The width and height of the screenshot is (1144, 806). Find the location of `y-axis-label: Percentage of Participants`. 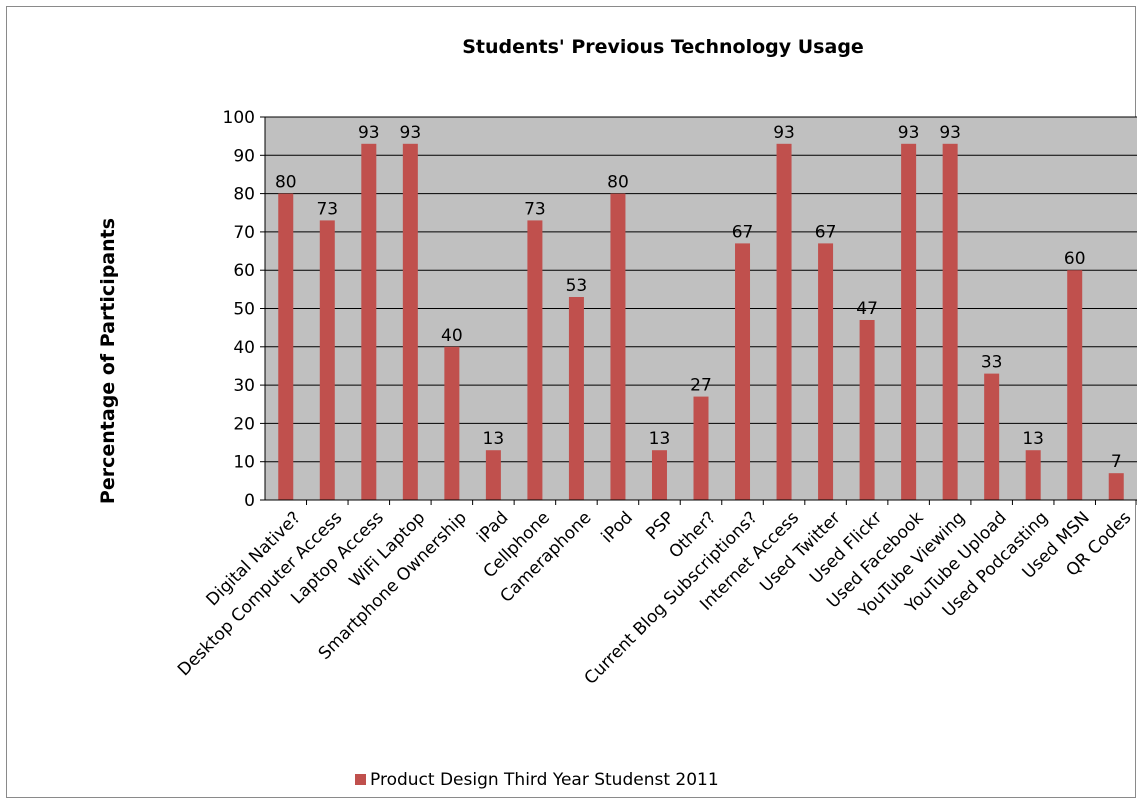

y-axis-label: Percentage of Participants is located at coordinates (108, 361).